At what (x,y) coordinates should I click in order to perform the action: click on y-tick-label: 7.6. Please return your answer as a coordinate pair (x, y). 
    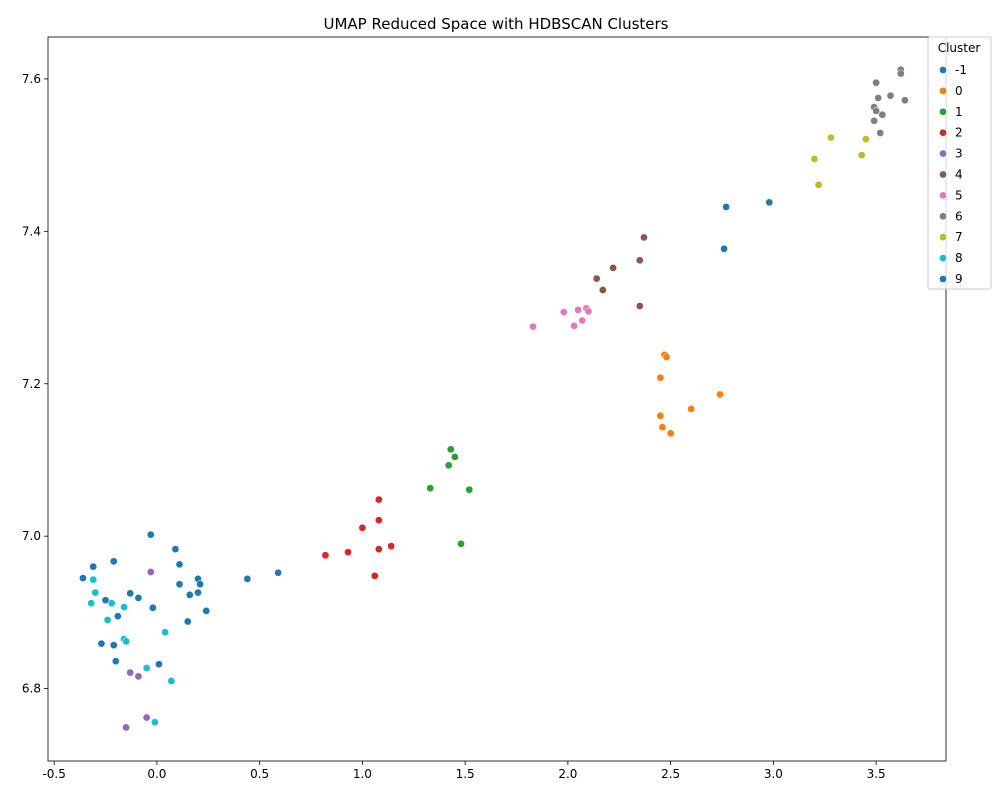
    Looking at the image, I should click on (31, 79).